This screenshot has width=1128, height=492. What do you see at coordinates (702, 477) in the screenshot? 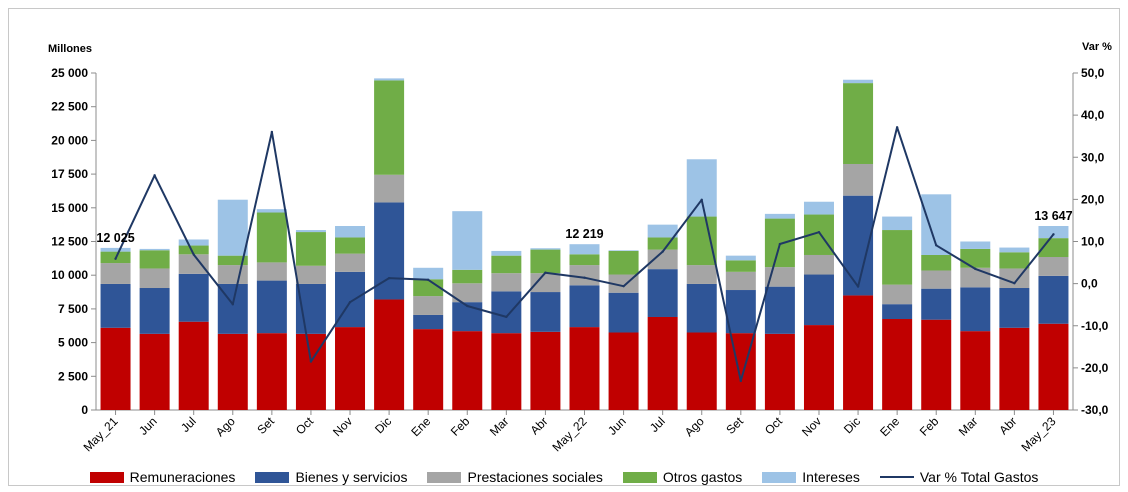
I see `legend-label: Otros gastos` at bounding box center [702, 477].